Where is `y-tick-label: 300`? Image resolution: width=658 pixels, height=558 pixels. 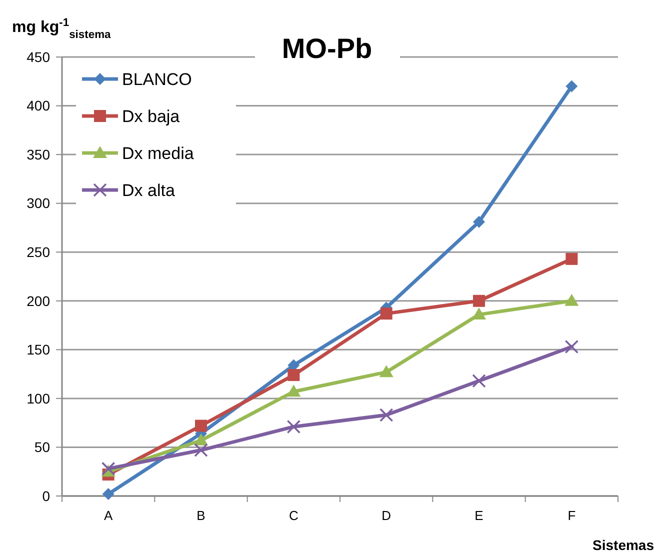
y-tick-label: 300 is located at coordinates (38, 203).